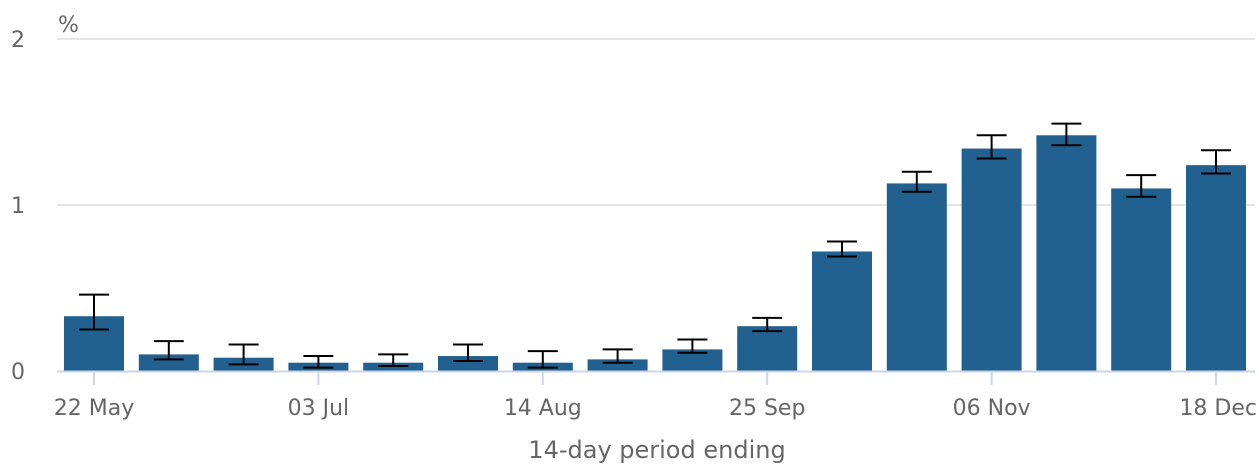 The height and width of the screenshot is (467, 1259). I want to click on x-axis, so click(656, 377).